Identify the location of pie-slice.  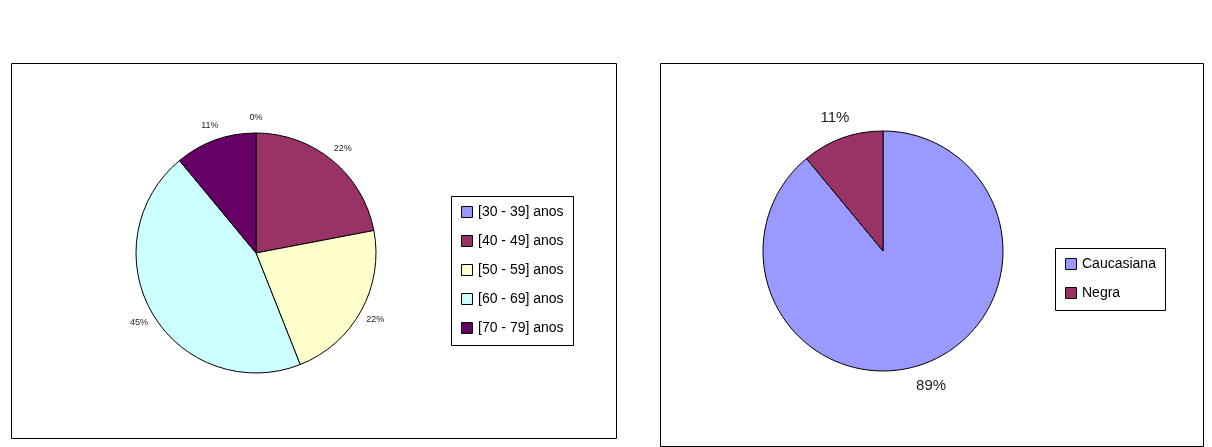
(883, 251).